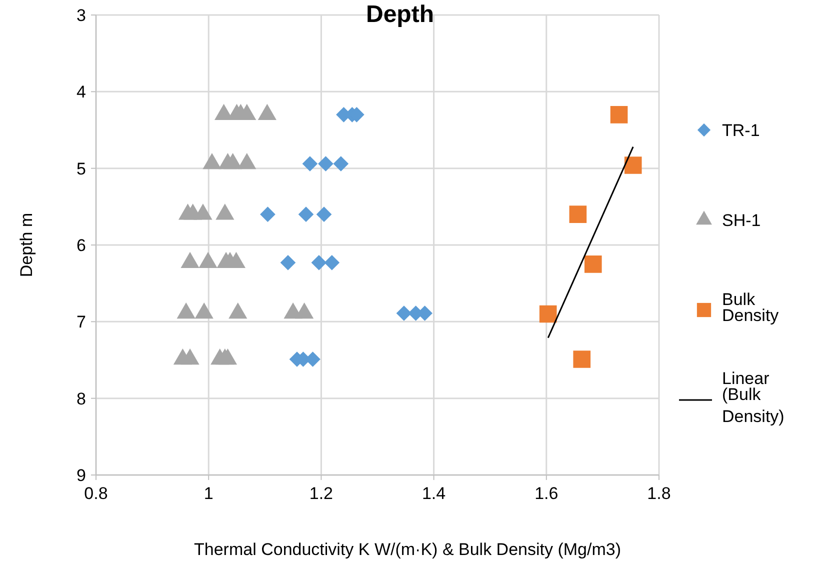 The height and width of the screenshot is (563, 826). What do you see at coordinates (321, 493) in the screenshot?
I see `x-tick-label: 1.2` at bounding box center [321, 493].